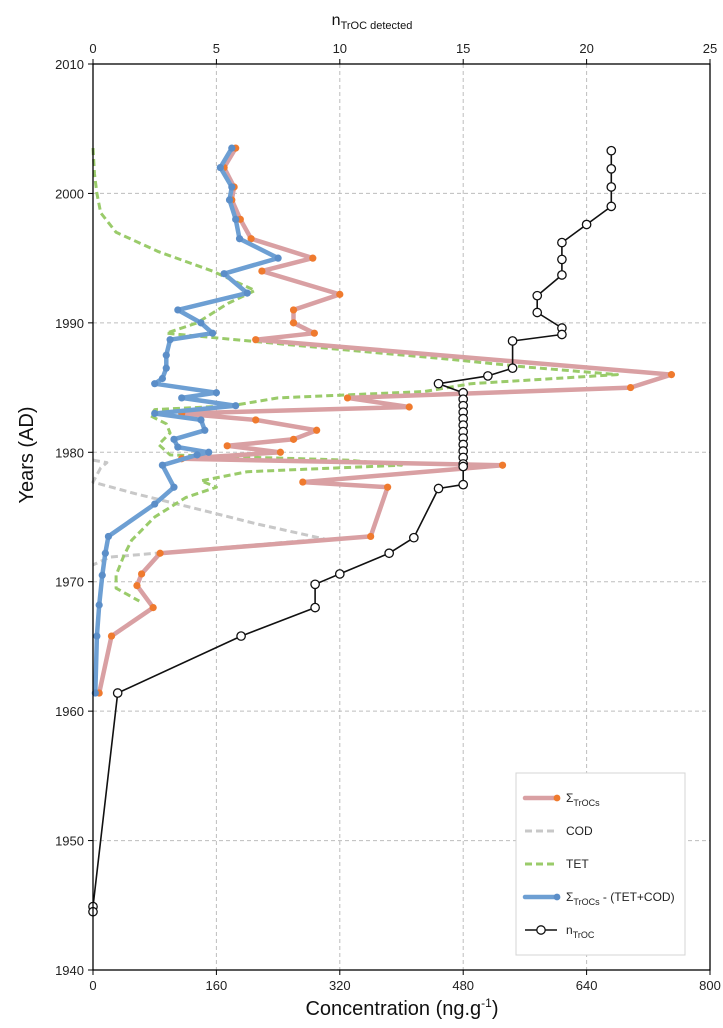  I want to click on legend-item-diff: ΣTrOCs - (TET+COD), so click(598, 898).